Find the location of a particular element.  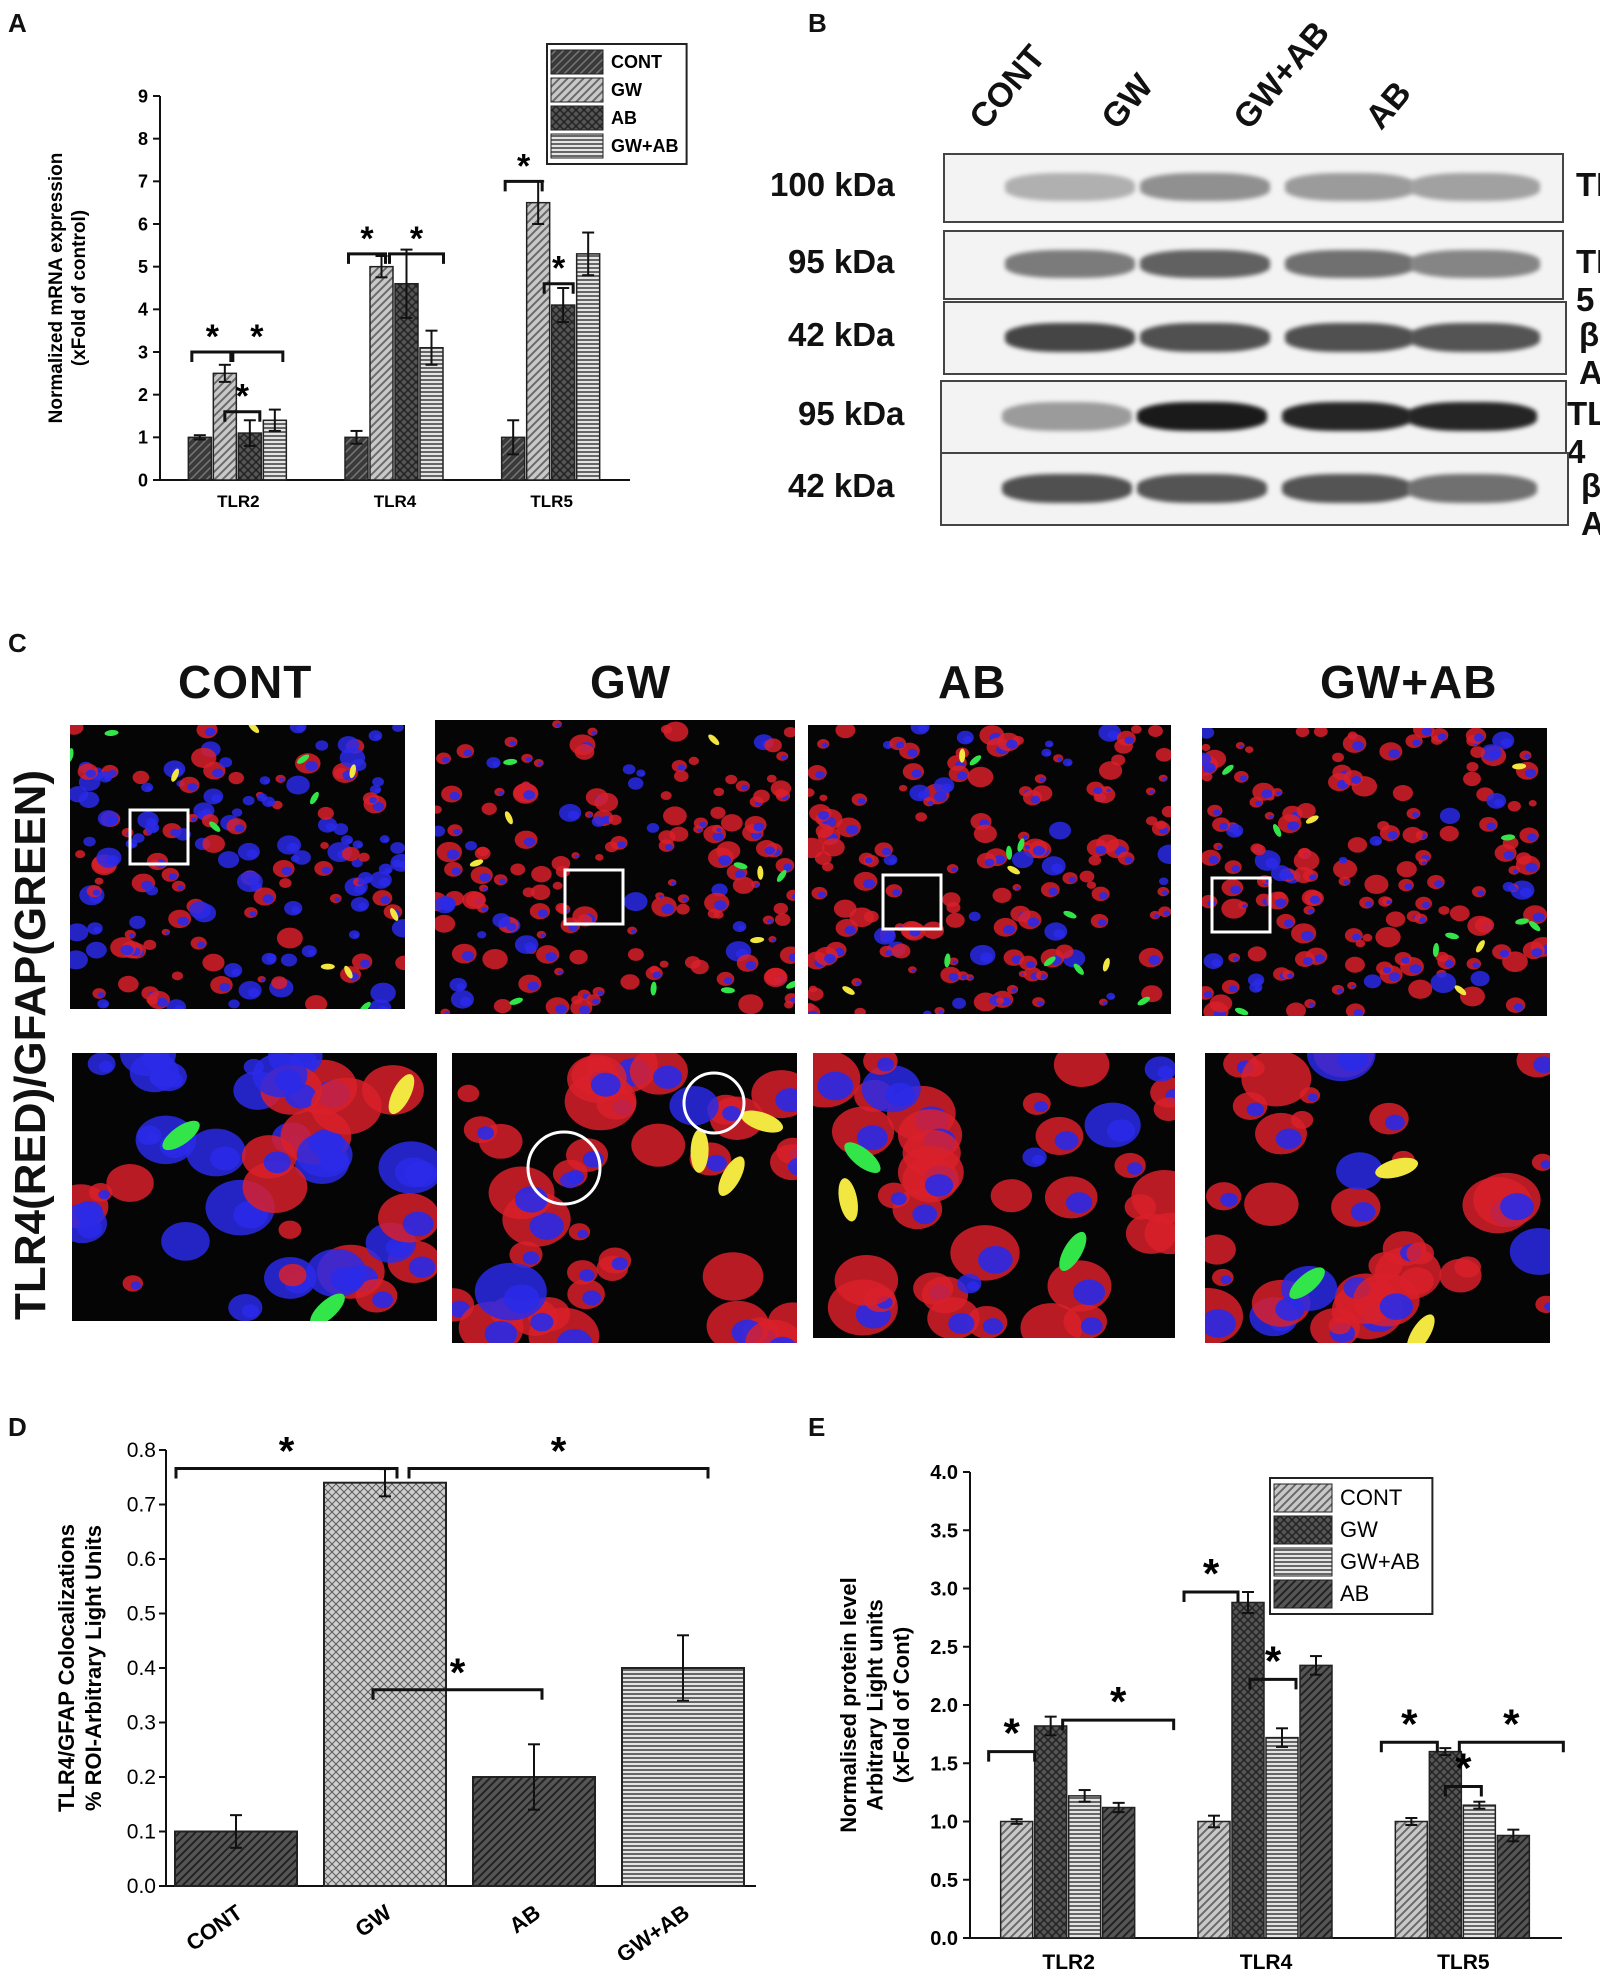

panel-label-a: A is located at coordinates (17, 23).